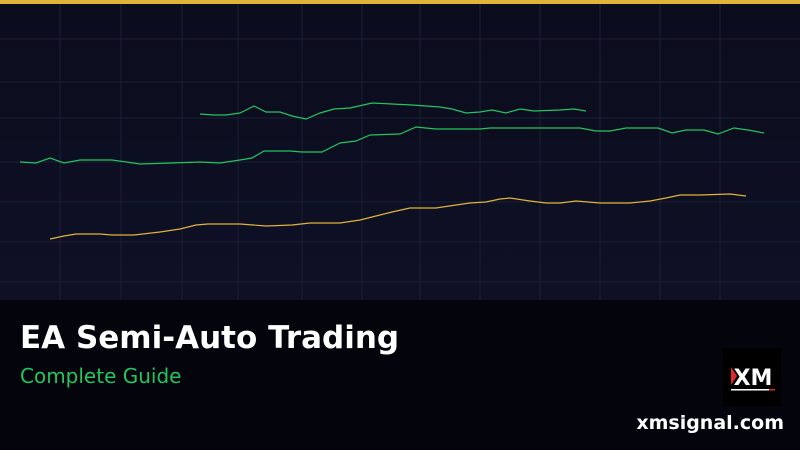  I want to click on banner-title: EA Semi-Auto Trading, so click(210, 338).